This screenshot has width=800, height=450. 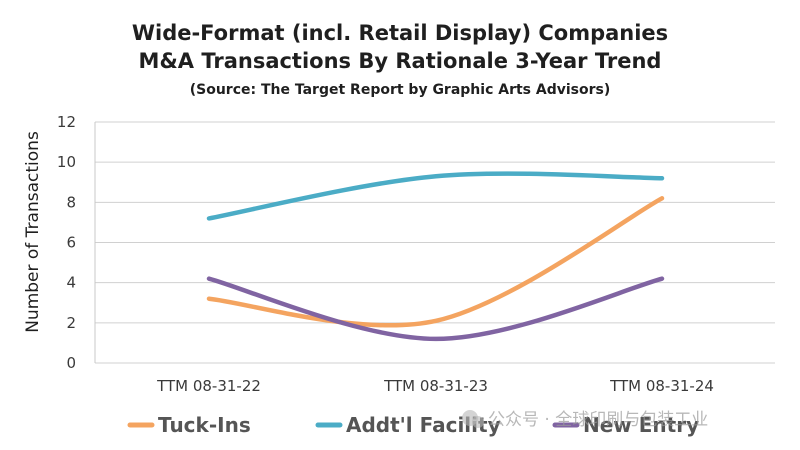 I want to click on wechat-icon, so click(x=473, y=419).